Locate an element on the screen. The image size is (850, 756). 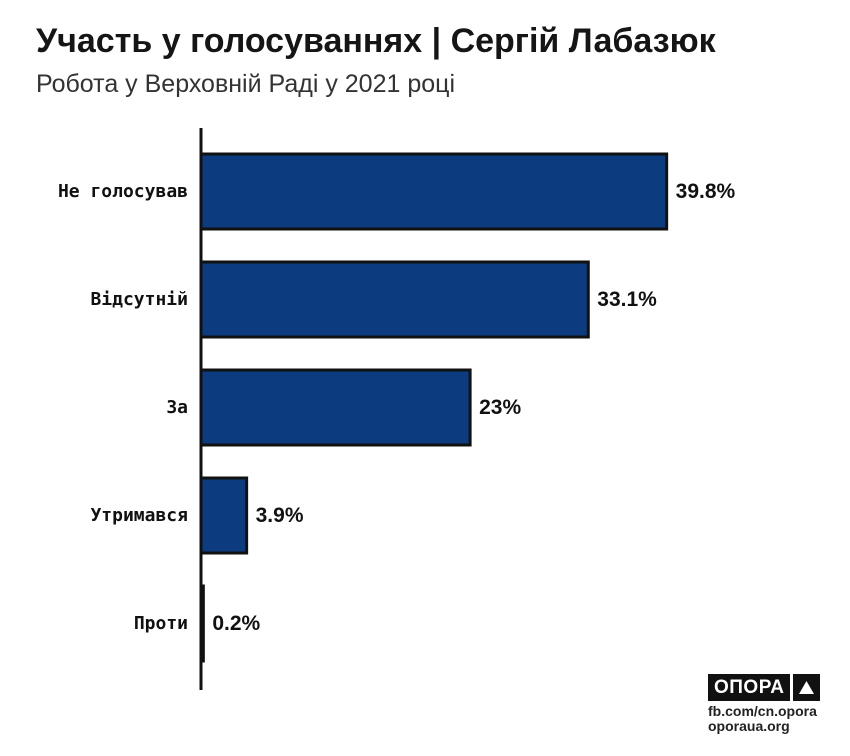
category-label-4: Утримався is located at coordinates (139, 515).